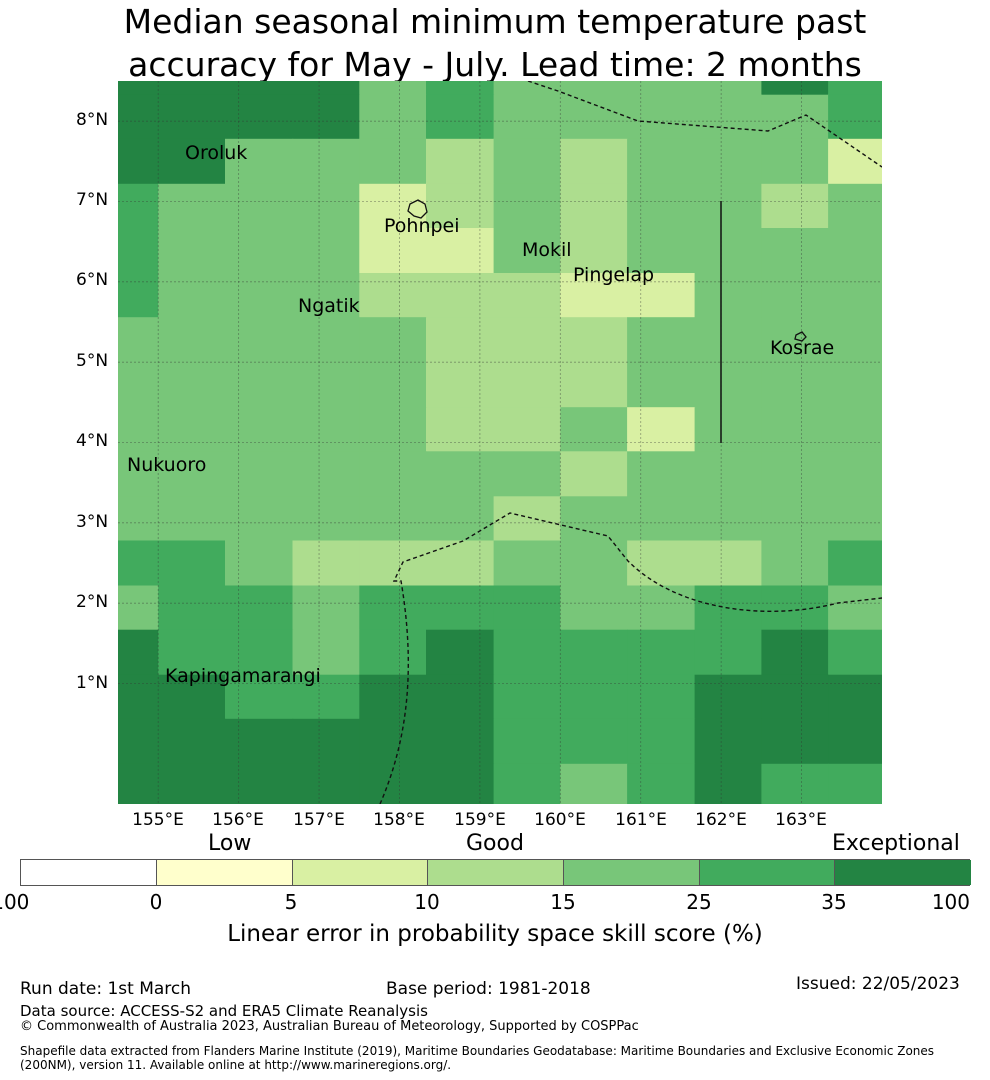 The image size is (990, 1080). Describe the element at coordinates (721, 820) in the screenshot. I see `lon-label-162e: 162°E` at that location.